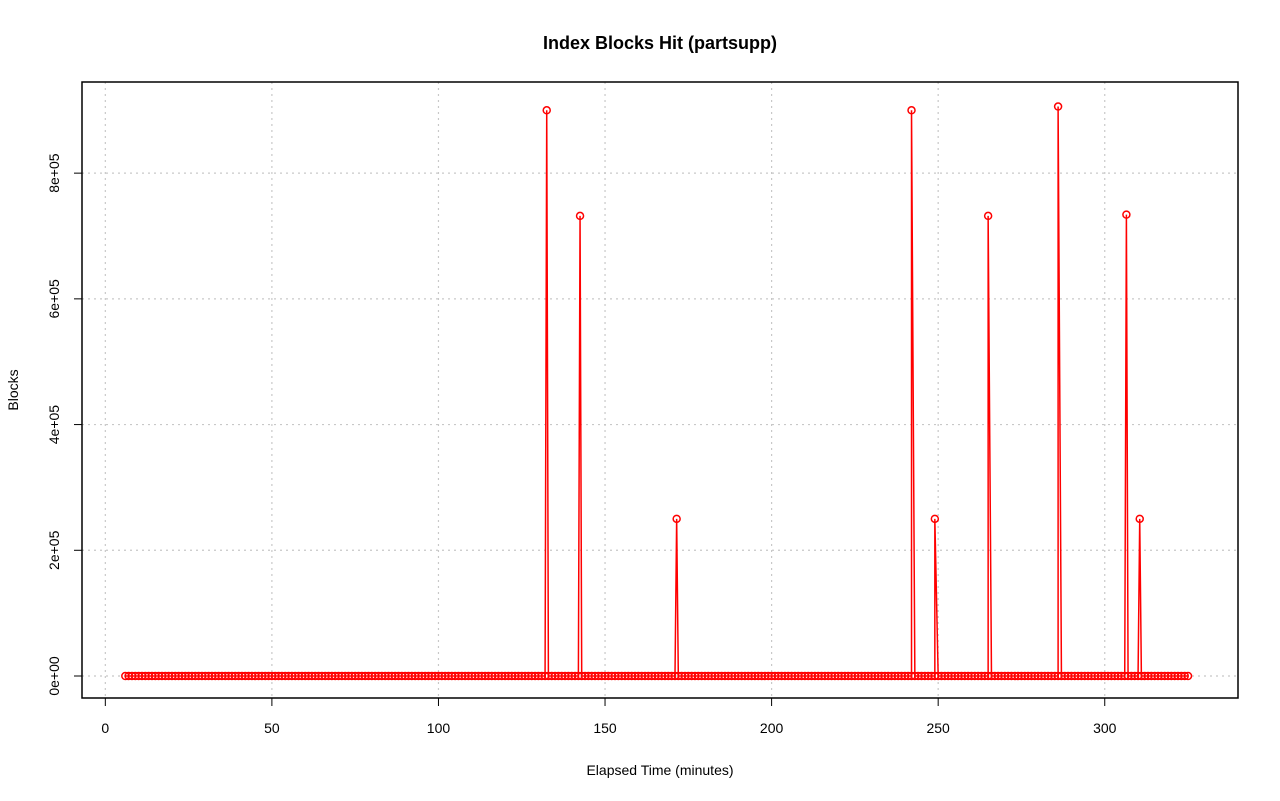  I want to click on x-tick-label: 250, so click(938, 728).